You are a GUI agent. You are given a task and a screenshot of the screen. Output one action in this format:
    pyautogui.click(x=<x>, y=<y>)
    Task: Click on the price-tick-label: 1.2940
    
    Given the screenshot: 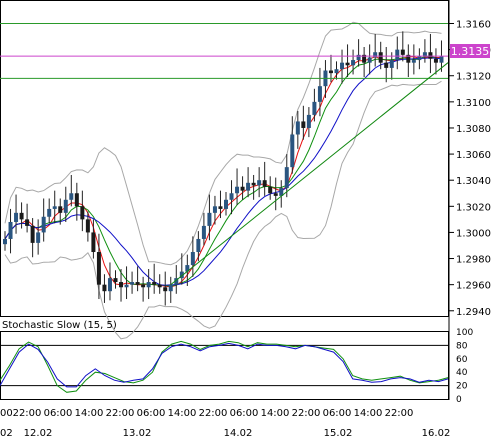 What is the action you would take?
    pyautogui.click(x=473, y=312)
    